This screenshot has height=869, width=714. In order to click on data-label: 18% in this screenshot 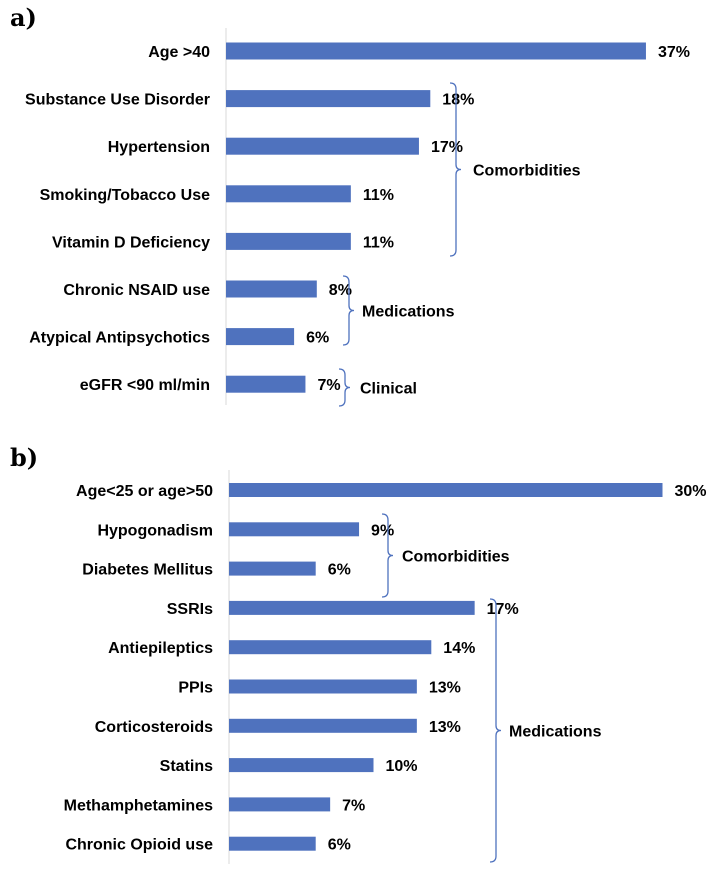, I will do `click(458, 100)`.